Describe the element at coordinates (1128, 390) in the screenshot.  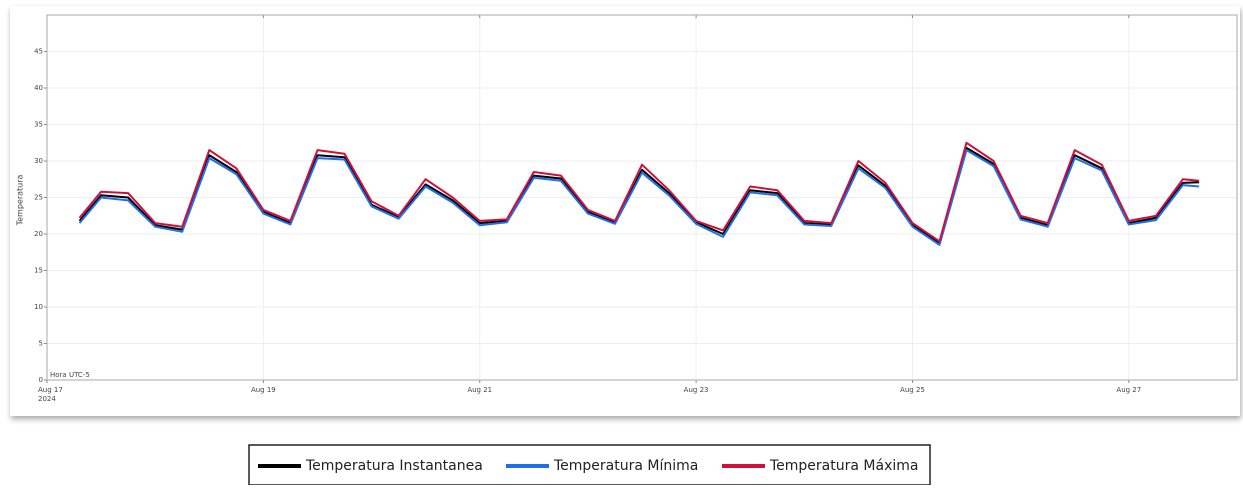
I see `x-tick-label: Aug 27` at that location.